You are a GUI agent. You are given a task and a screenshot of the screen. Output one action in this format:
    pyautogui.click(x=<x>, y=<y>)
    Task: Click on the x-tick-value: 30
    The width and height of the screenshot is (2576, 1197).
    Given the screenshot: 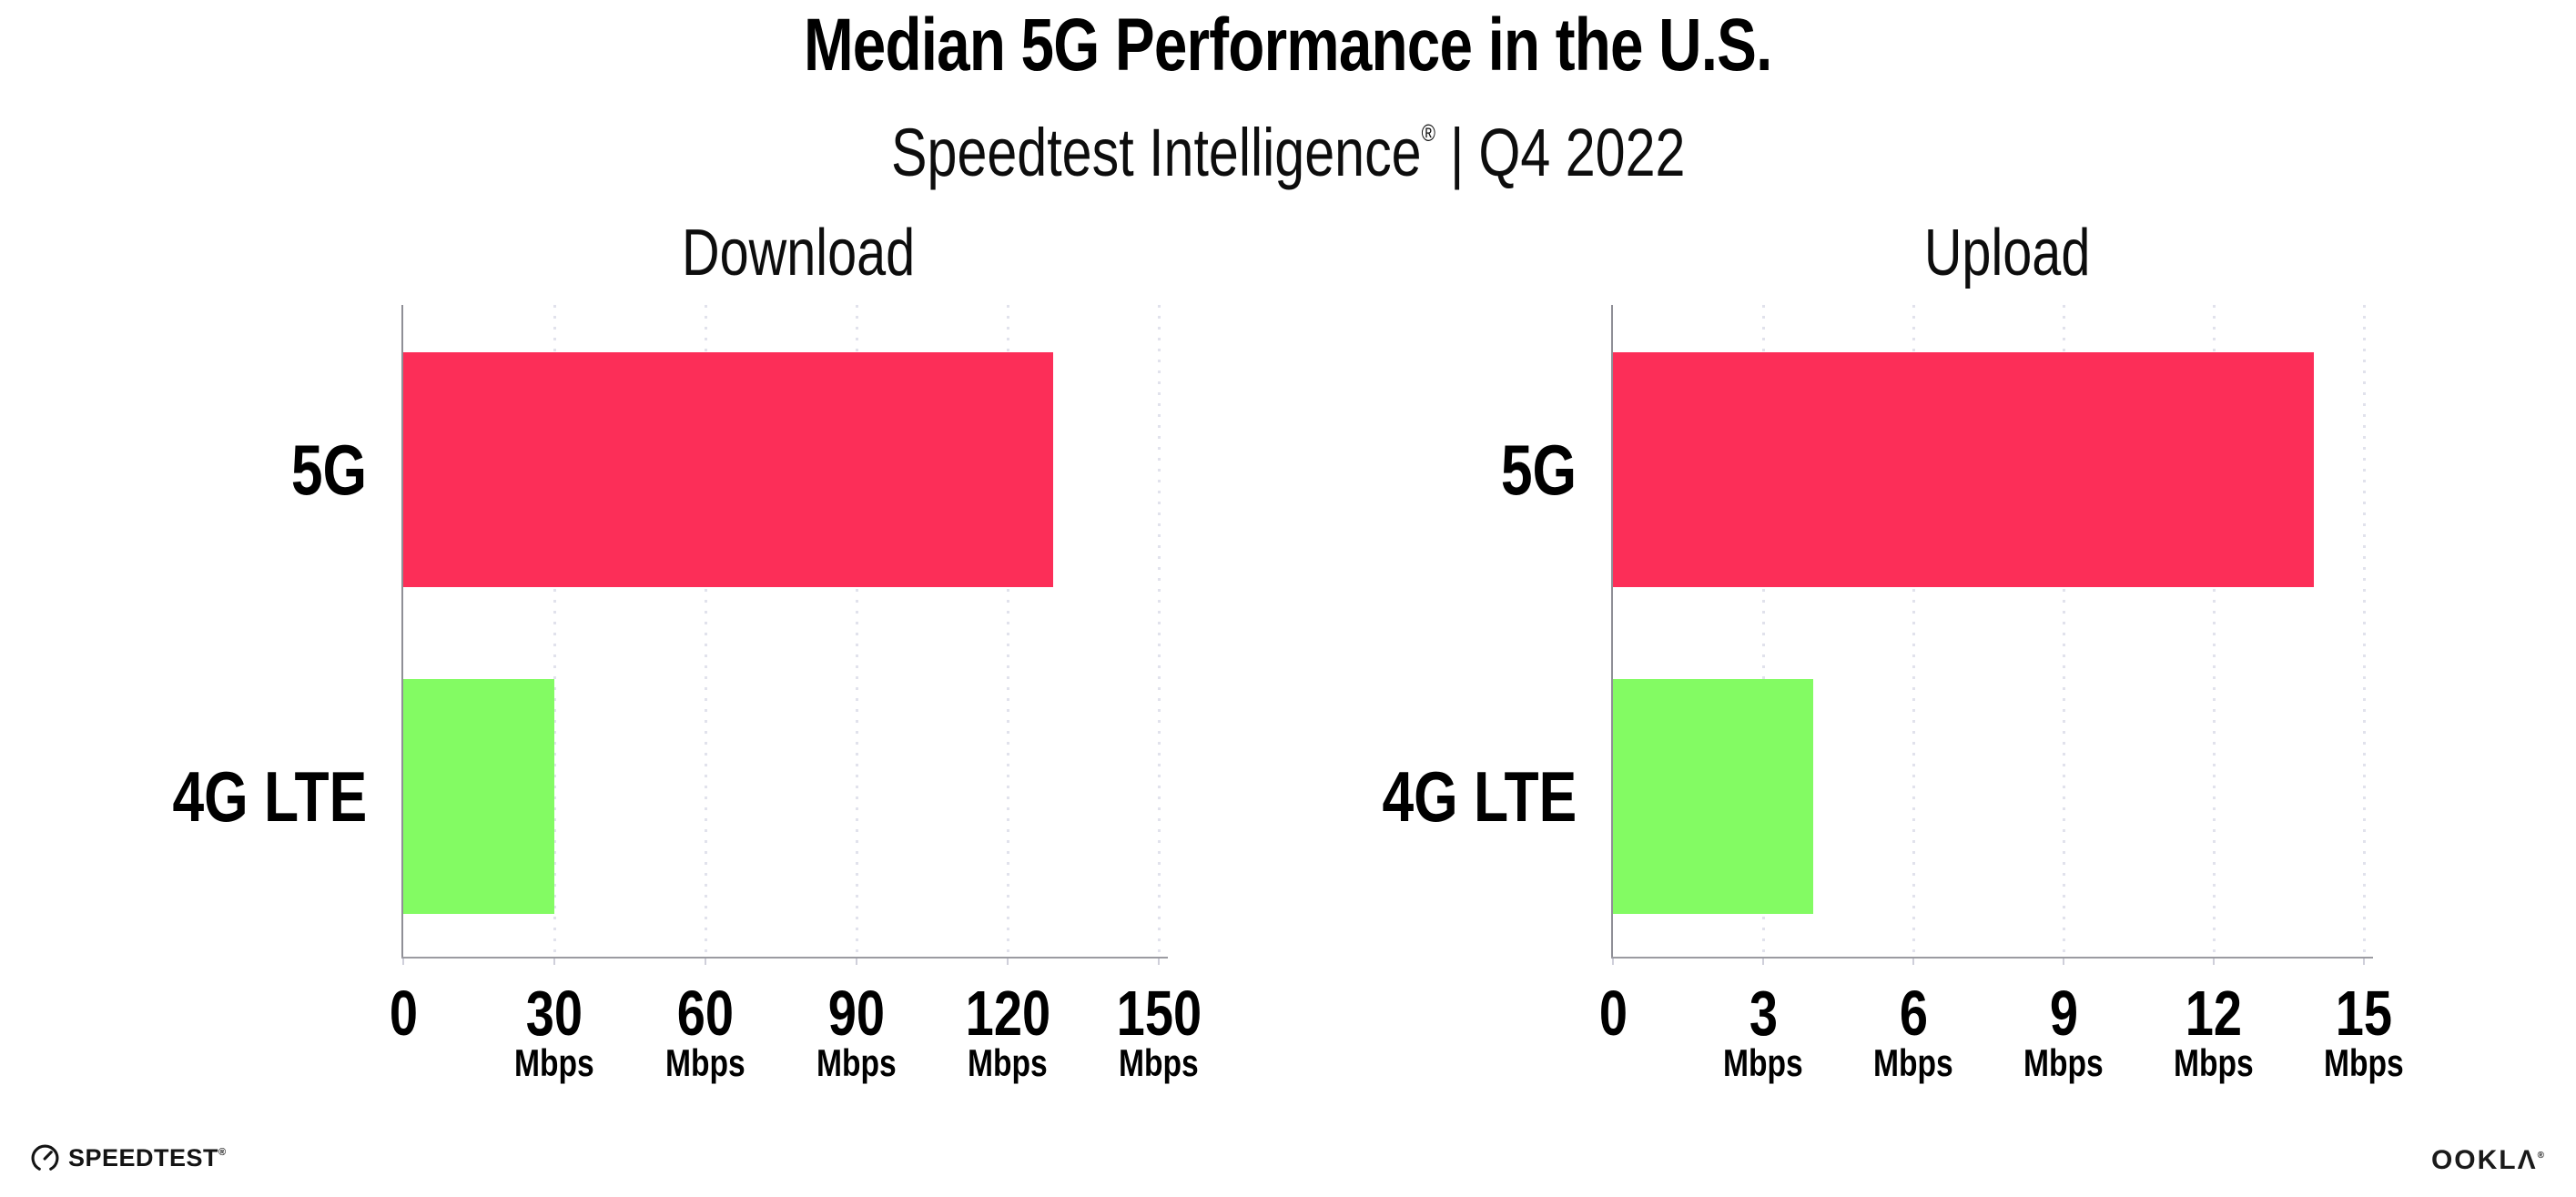 What is the action you would take?
    pyautogui.click(x=554, y=1014)
    